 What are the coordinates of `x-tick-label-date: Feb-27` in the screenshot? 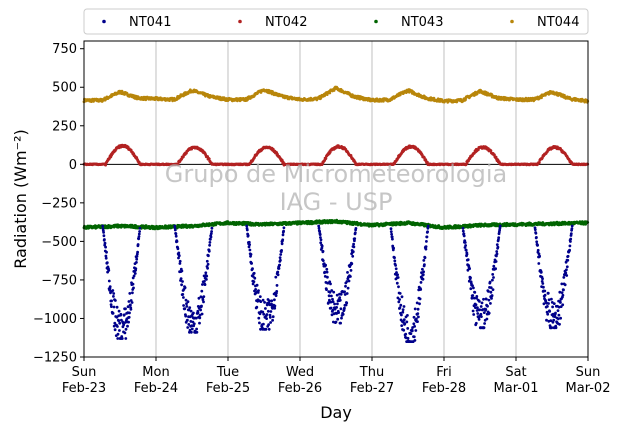 It's located at (372, 388).